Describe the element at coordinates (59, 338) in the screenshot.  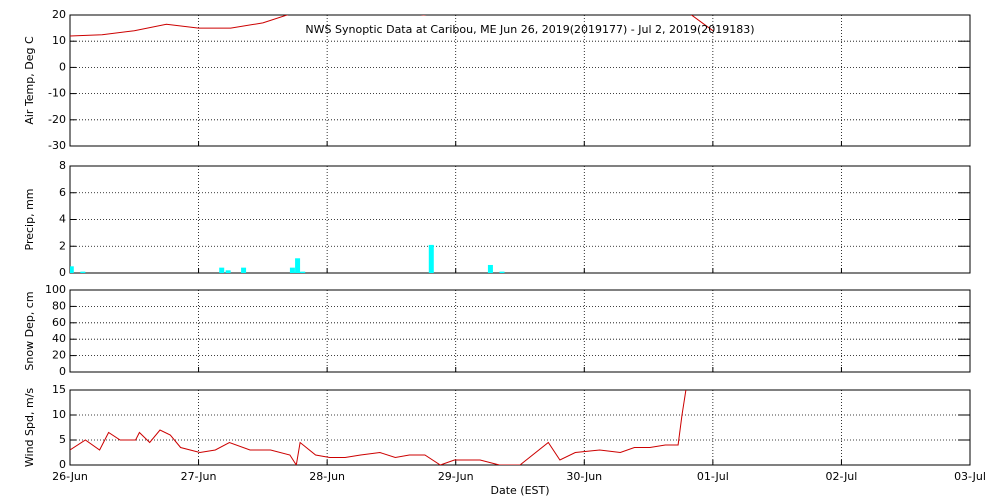
I see `y-tick-label: 40` at that location.